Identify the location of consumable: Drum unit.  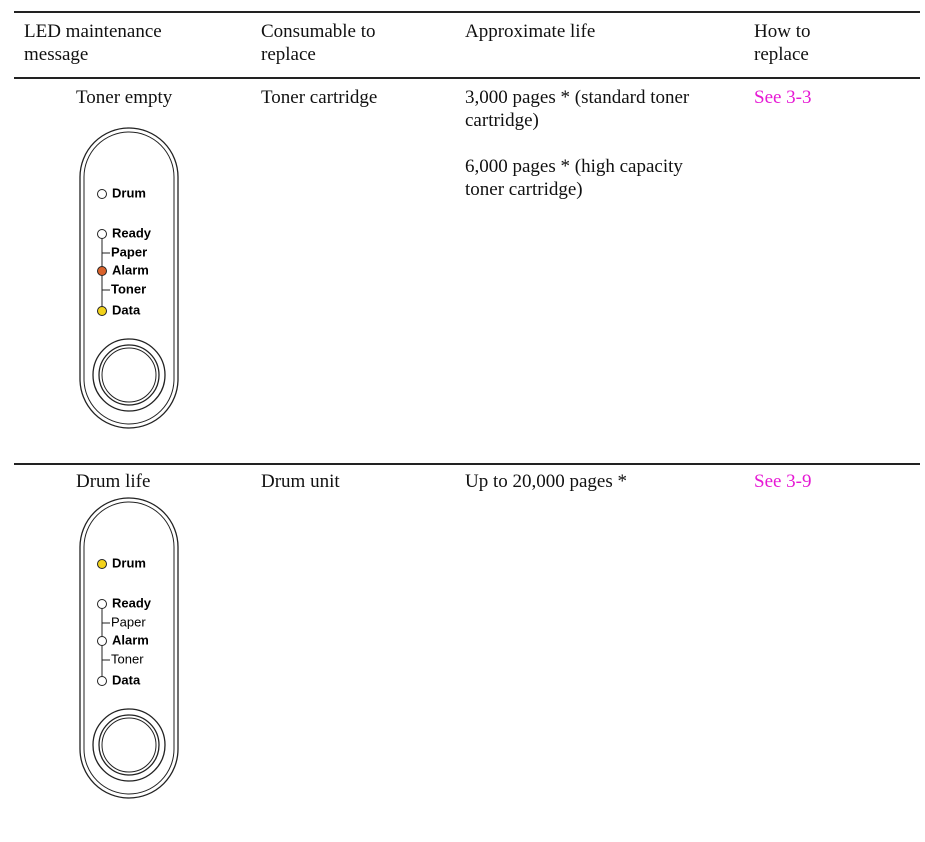
(300, 481).